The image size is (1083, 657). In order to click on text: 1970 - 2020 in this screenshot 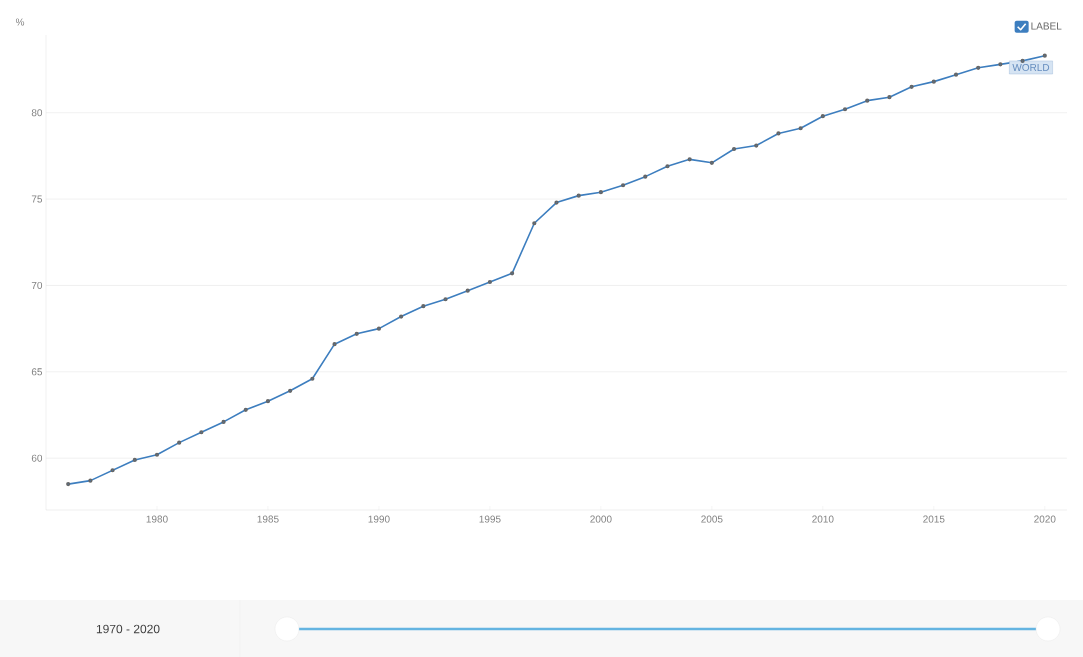, I will do `click(128, 629)`.